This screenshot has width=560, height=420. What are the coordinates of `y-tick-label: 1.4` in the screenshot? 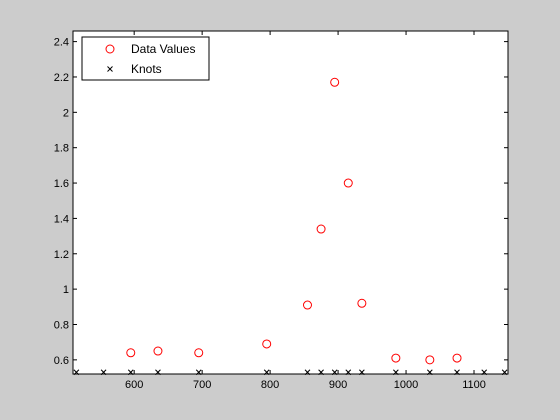 It's located at (61, 219).